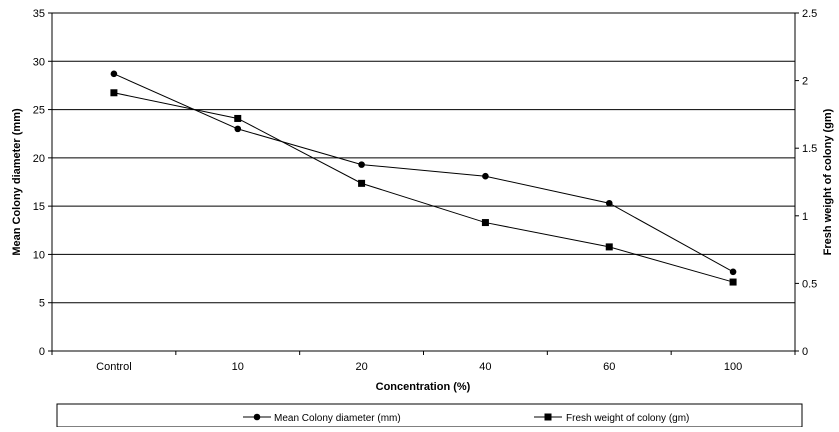 This screenshot has width=839, height=432. What do you see at coordinates (42, 352) in the screenshot?
I see `y-tick-label: 0` at bounding box center [42, 352].